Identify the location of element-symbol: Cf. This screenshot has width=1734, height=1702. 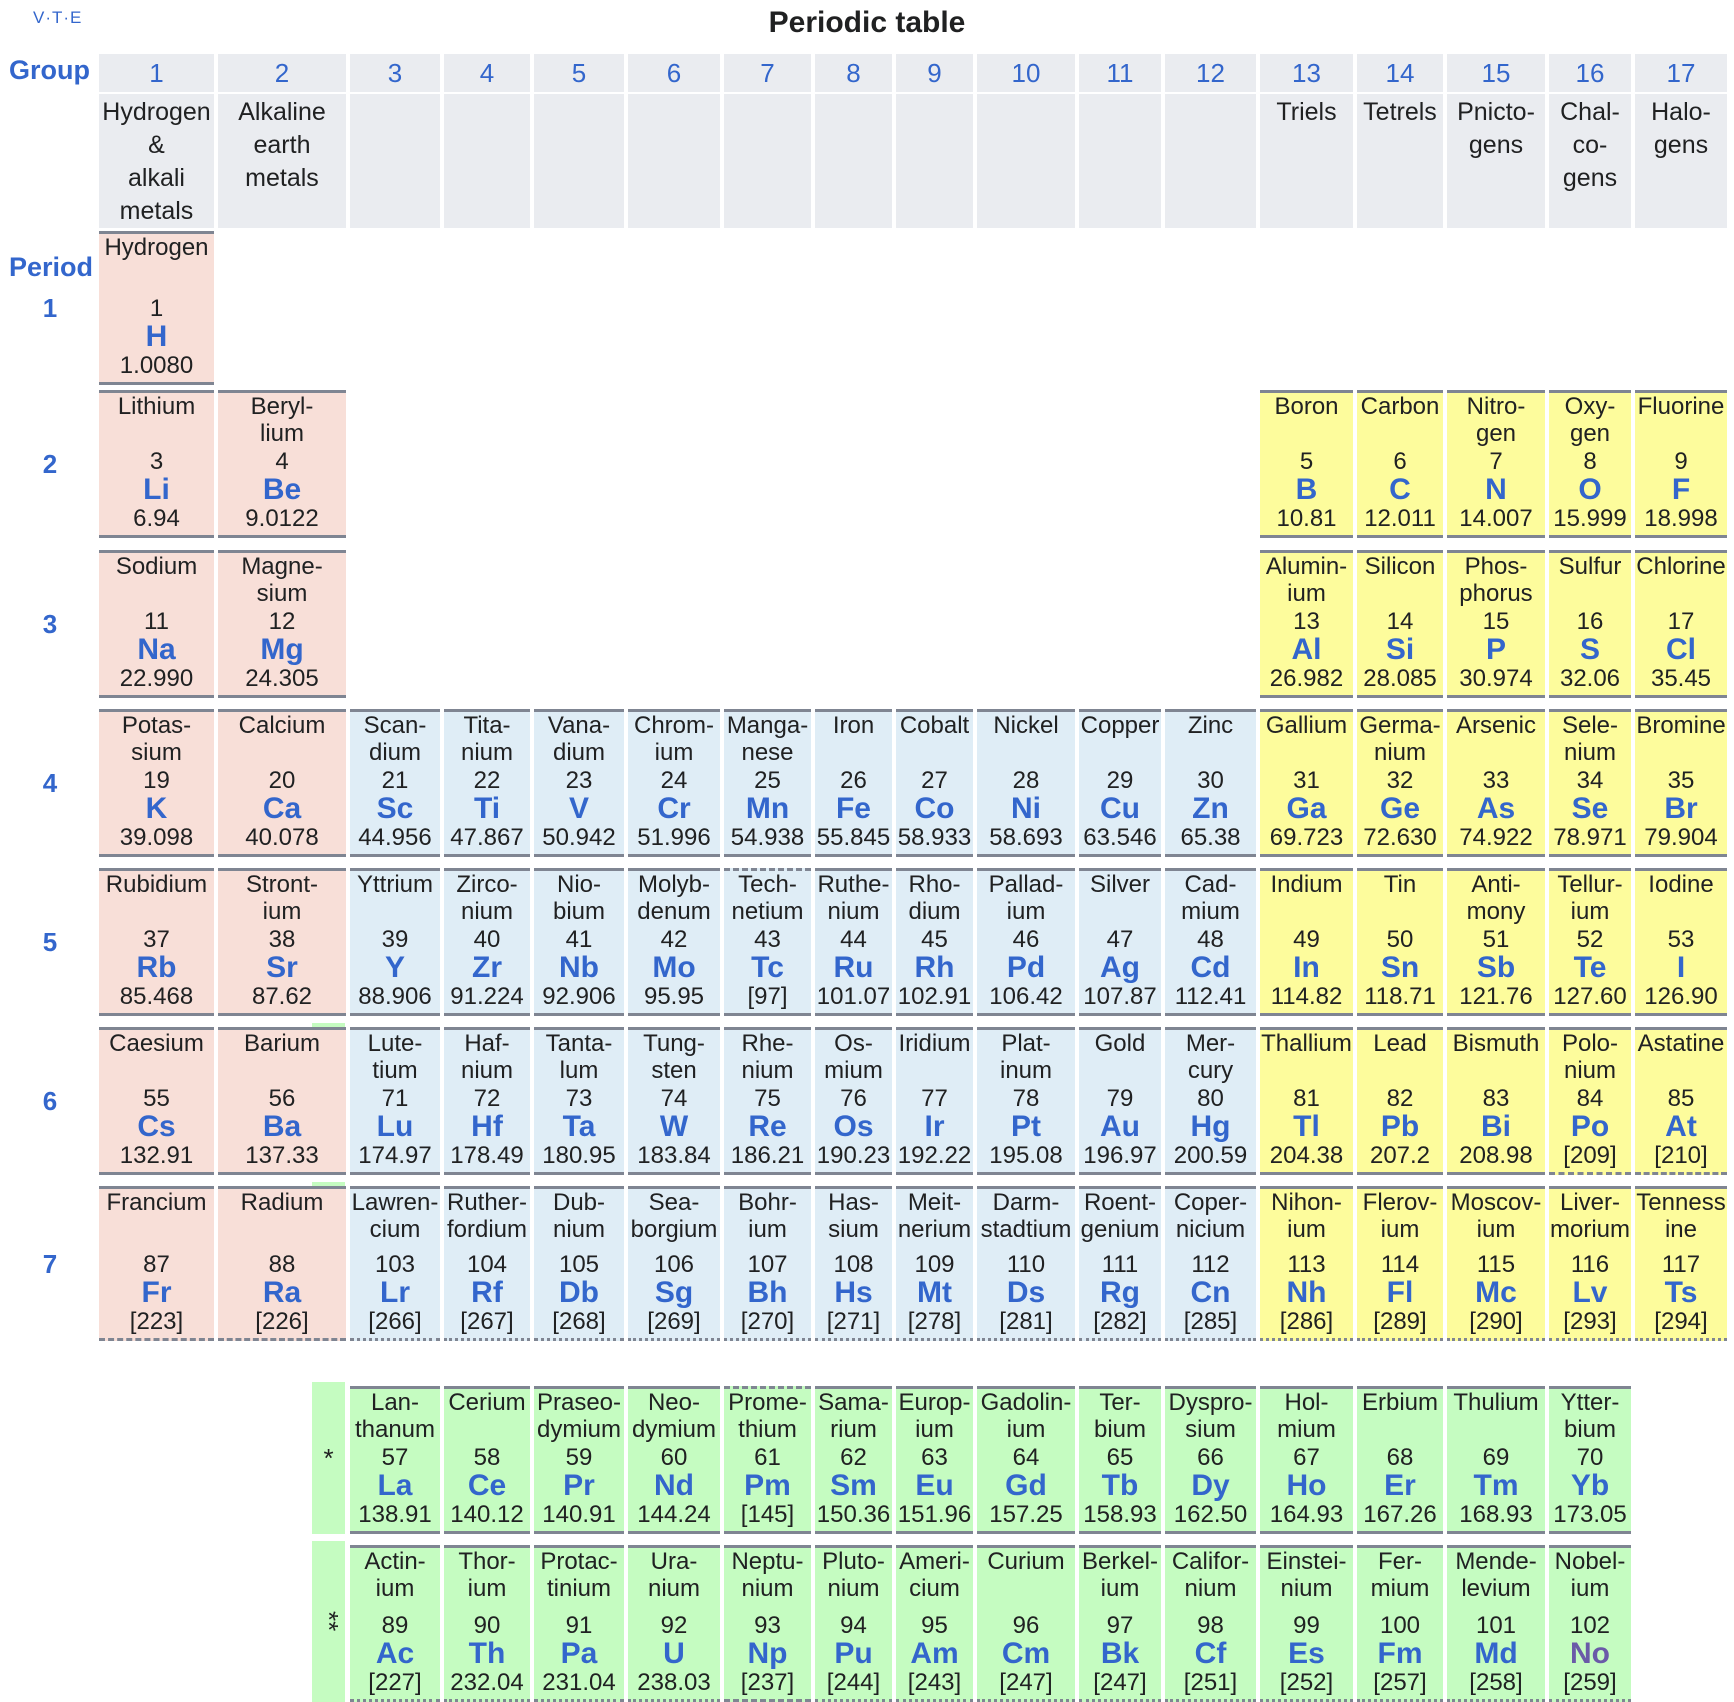
(1210, 1653).